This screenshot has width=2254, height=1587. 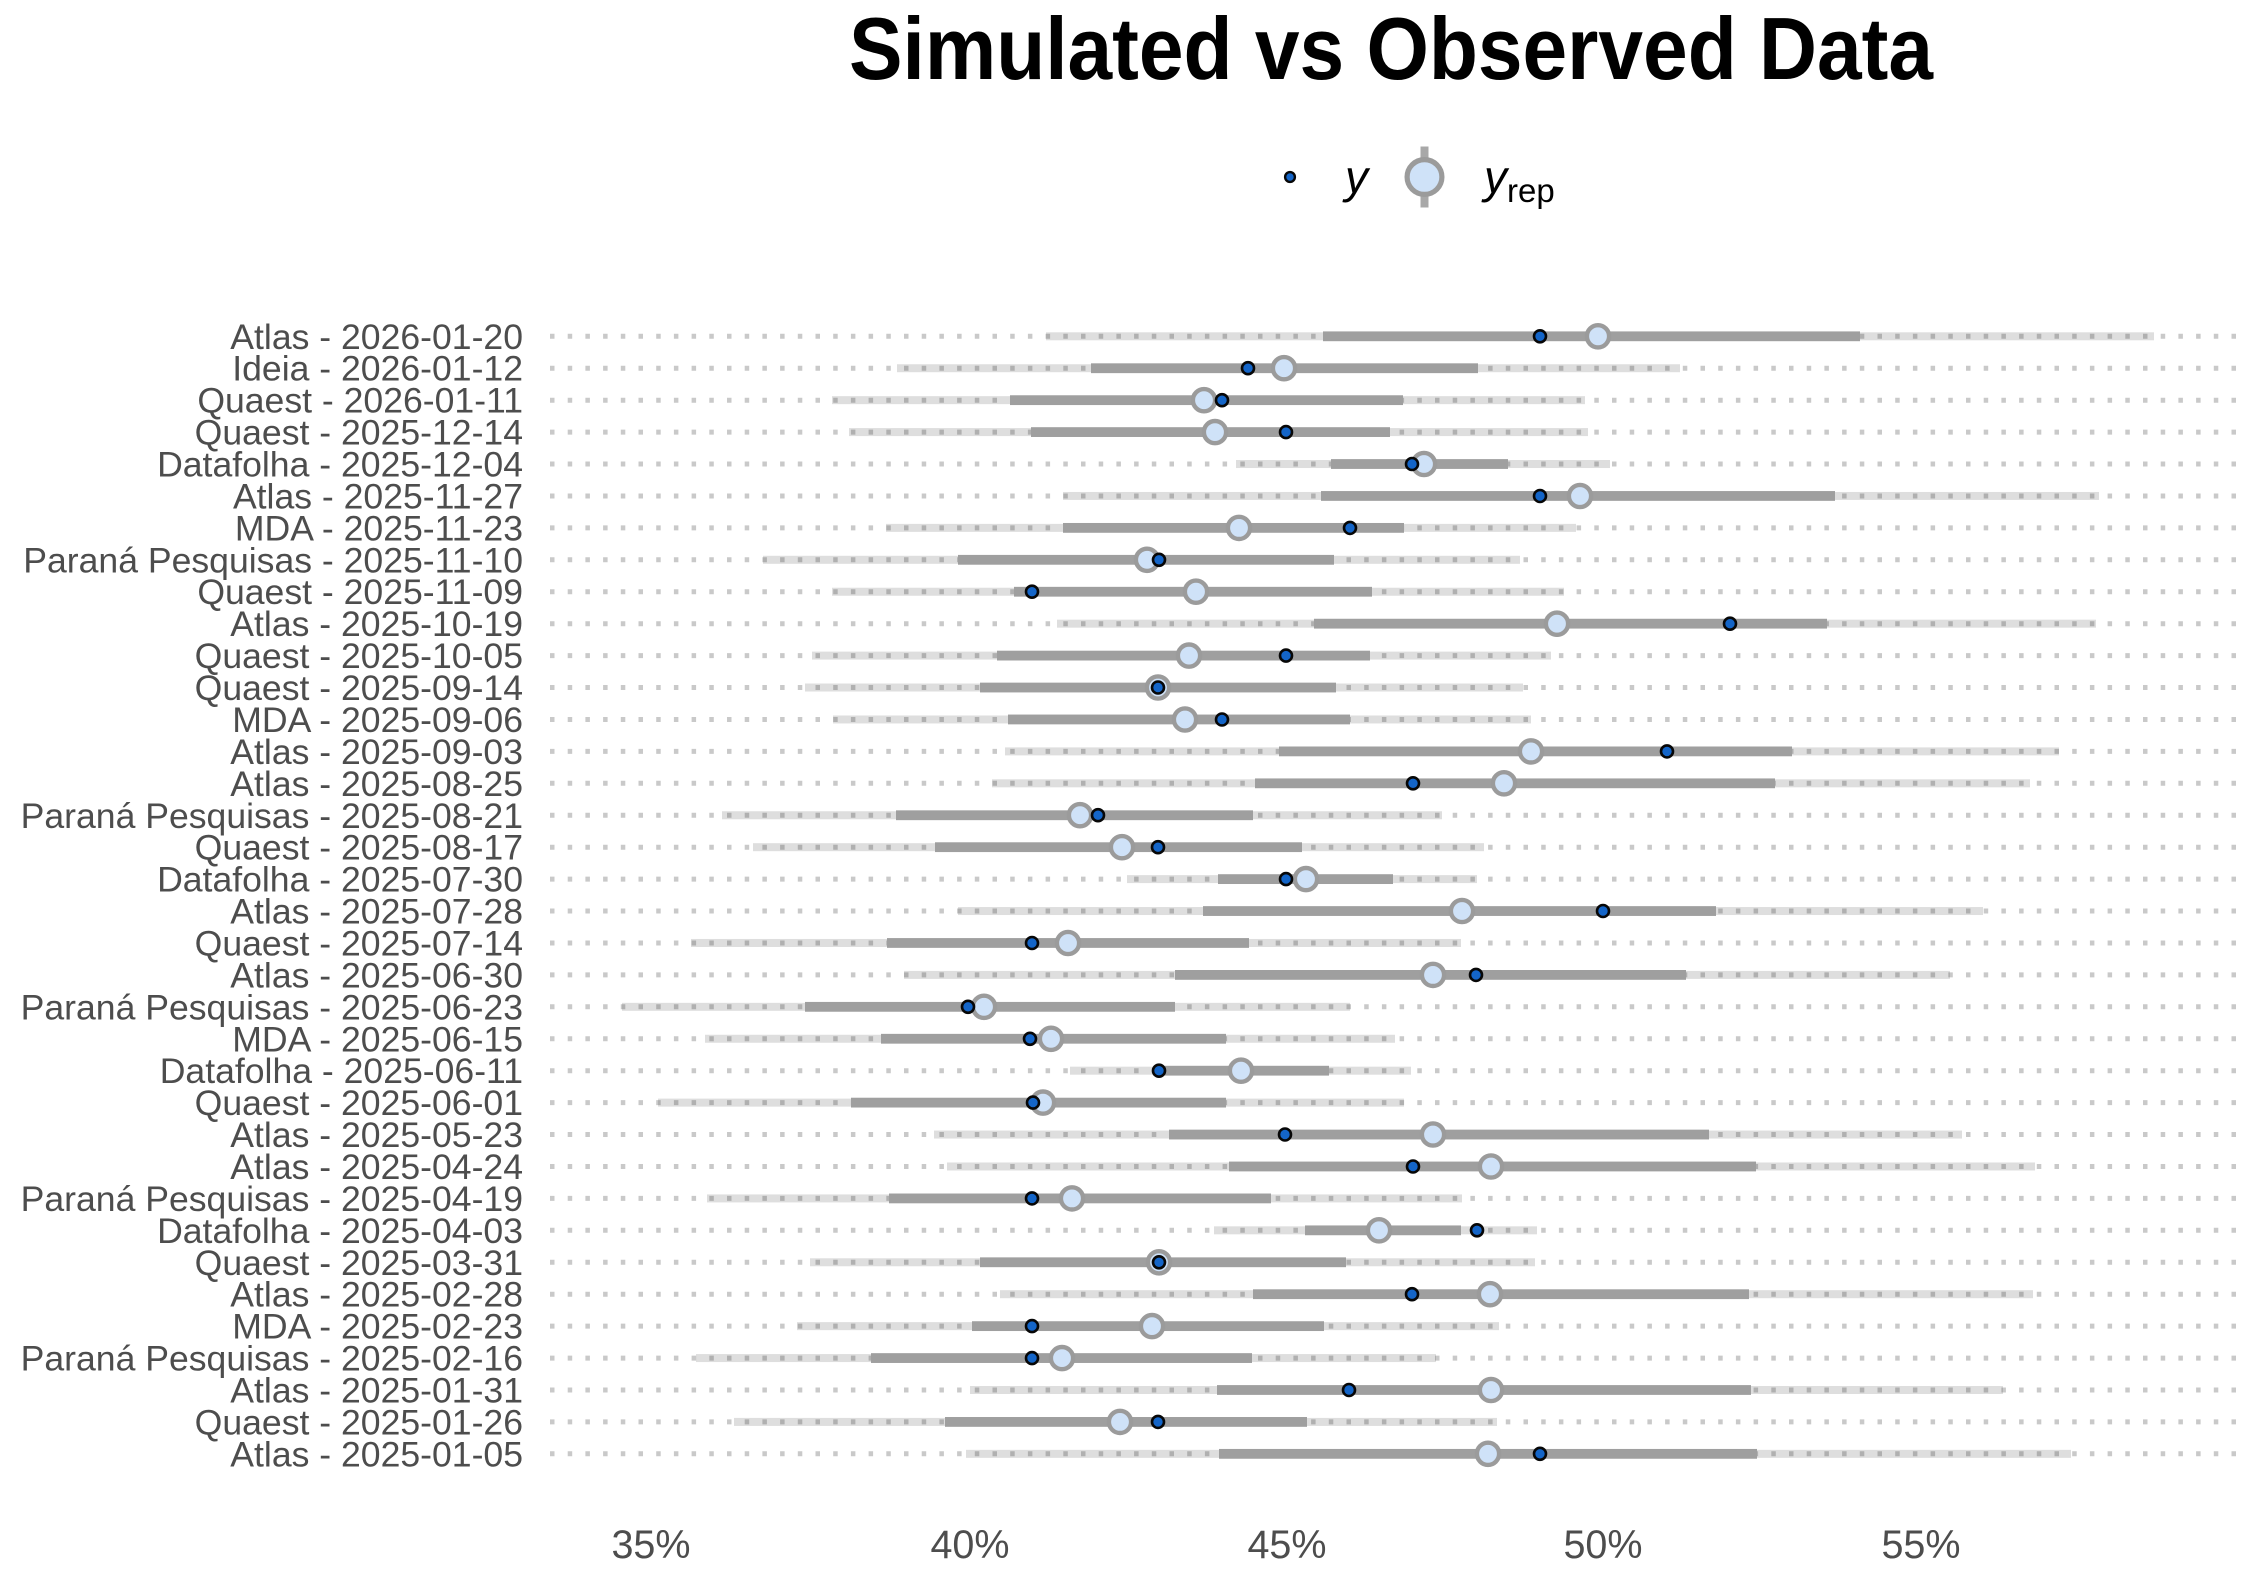 I want to click on svg-text: 40%, so click(x=969, y=1545).